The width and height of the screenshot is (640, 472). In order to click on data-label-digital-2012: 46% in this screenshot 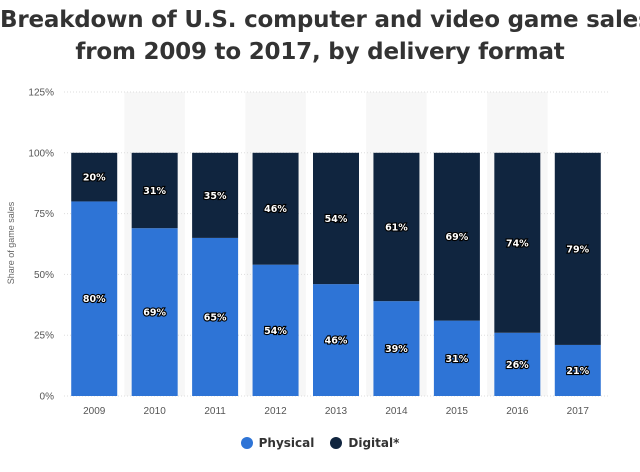, I will do `click(275, 209)`.